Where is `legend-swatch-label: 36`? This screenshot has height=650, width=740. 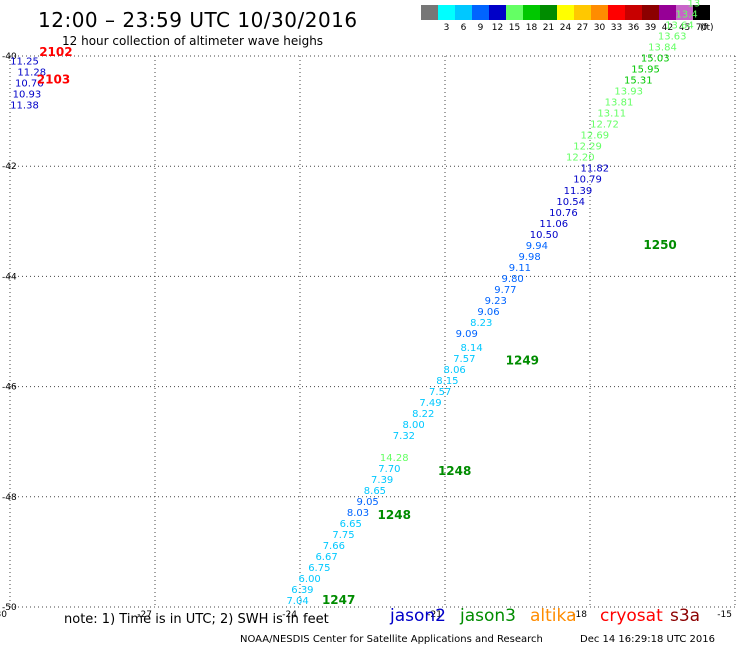 legend-swatch-label: 36 is located at coordinates (633, 28).